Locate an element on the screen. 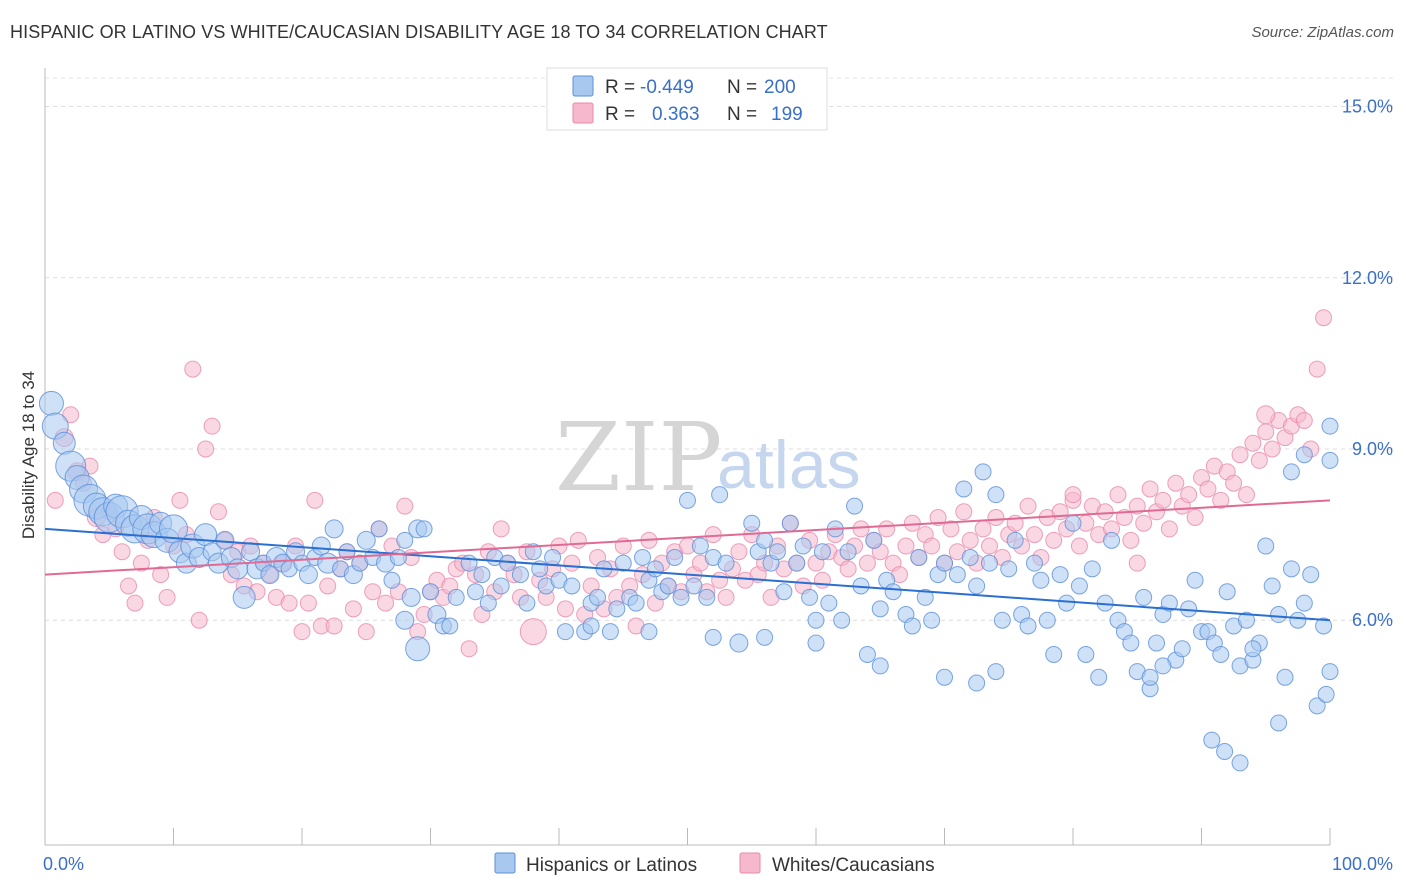  trend-line-whites is located at coordinates (687, 537).